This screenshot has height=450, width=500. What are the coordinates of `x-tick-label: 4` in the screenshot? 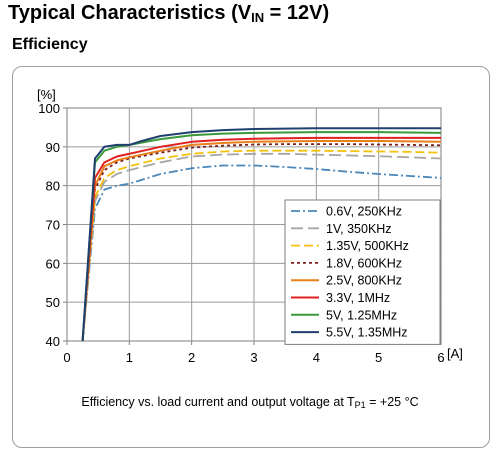 It's located at (316, 357).